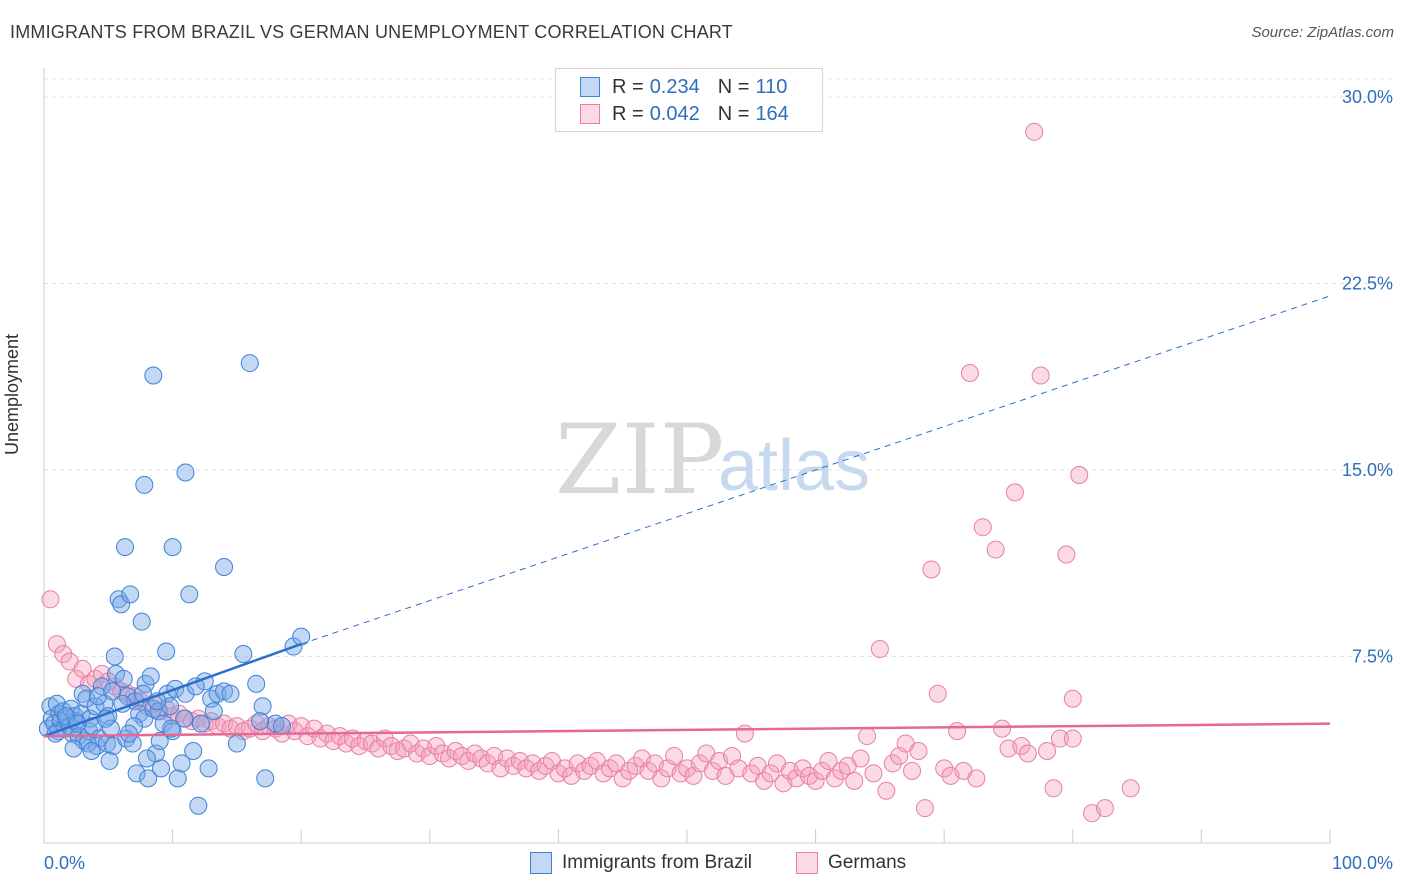 The width and height of the screenshot is (1406, 892). I want to click on source-label: Source: ZipAtlas.com, so click(1322, 32).